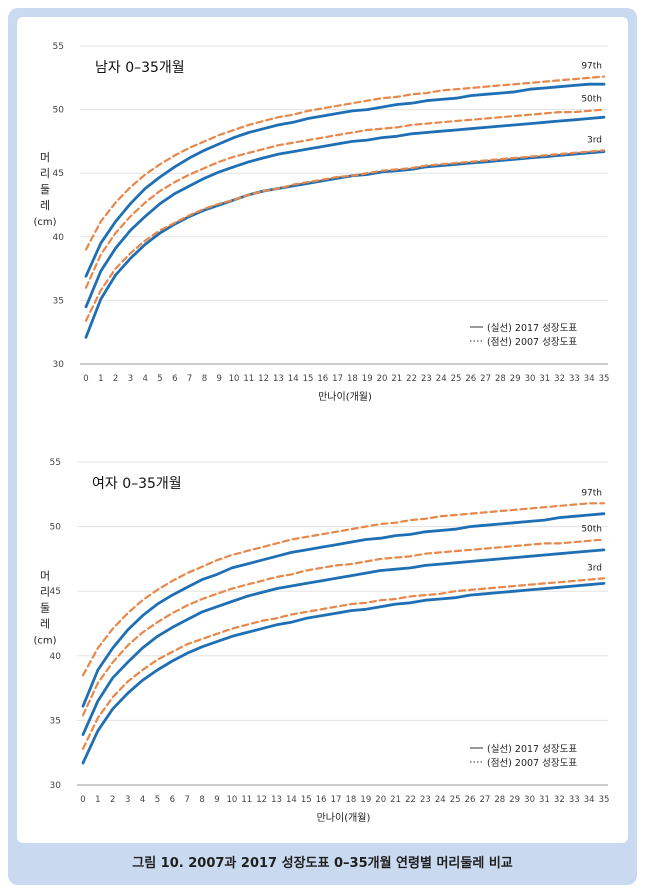 This screenshot has width=645, height=893. I want to click on chart2-y-tick-label: 40, so click(56, 657).